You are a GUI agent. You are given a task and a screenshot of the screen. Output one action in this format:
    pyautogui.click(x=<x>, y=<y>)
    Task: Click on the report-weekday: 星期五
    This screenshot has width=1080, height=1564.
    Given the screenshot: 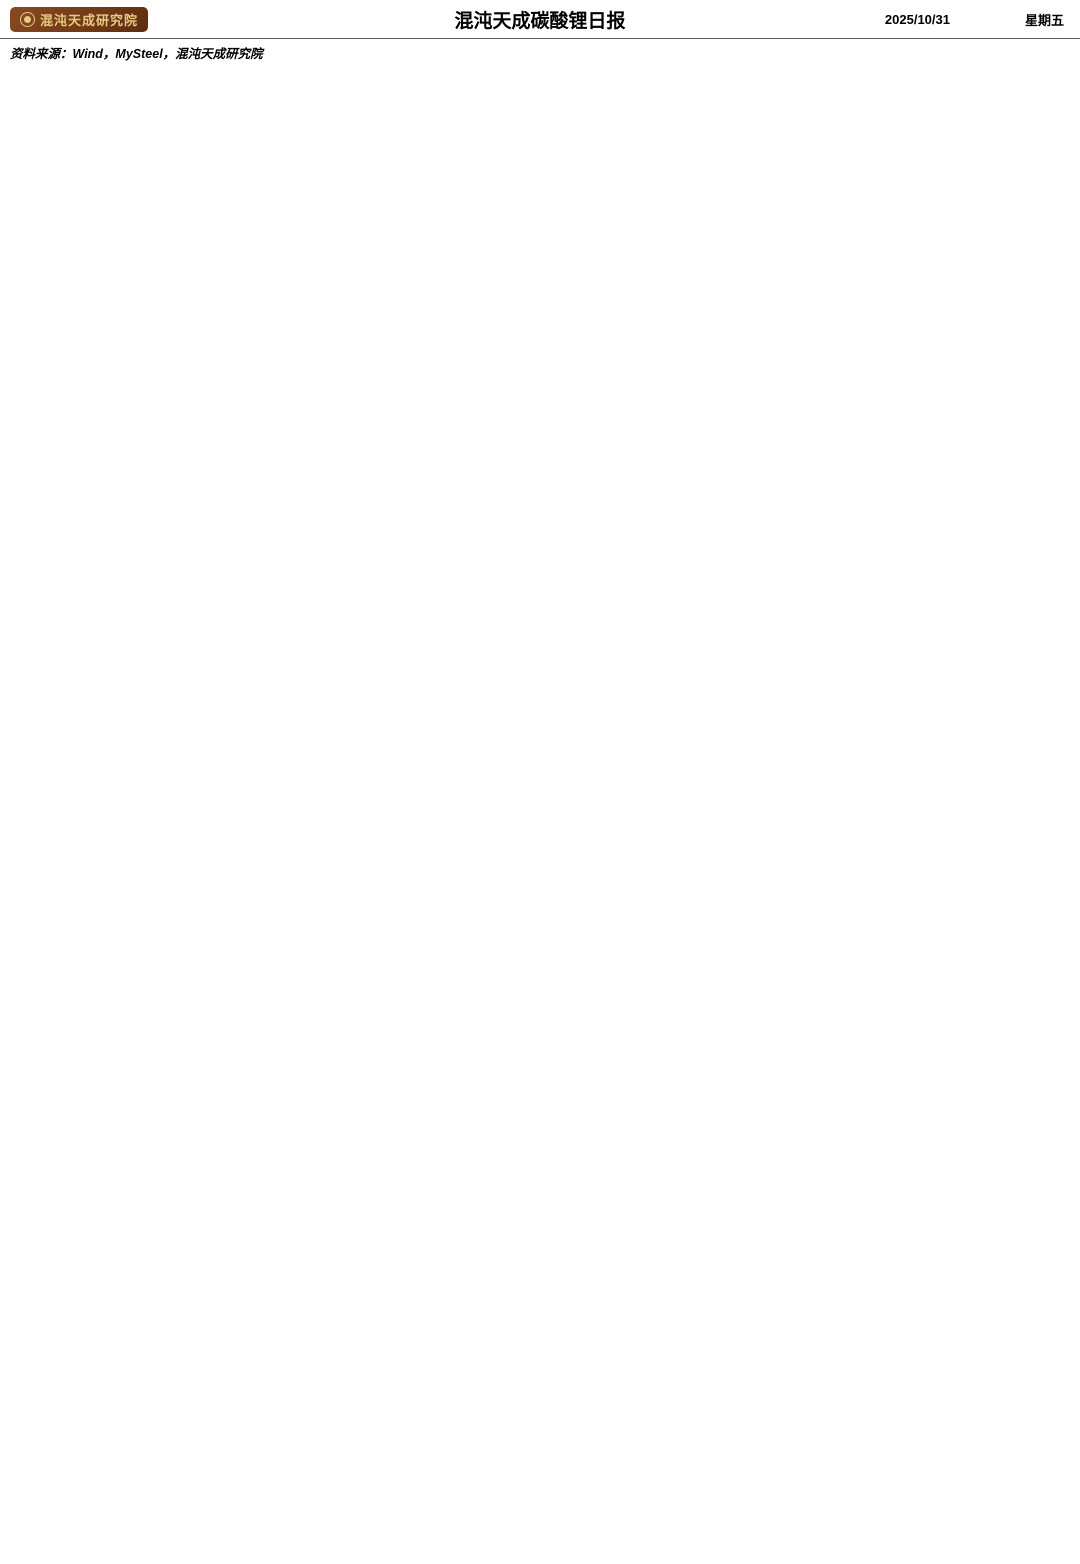 What is the action you would take?
    pyautogui.click(x=1044, y=20)
    